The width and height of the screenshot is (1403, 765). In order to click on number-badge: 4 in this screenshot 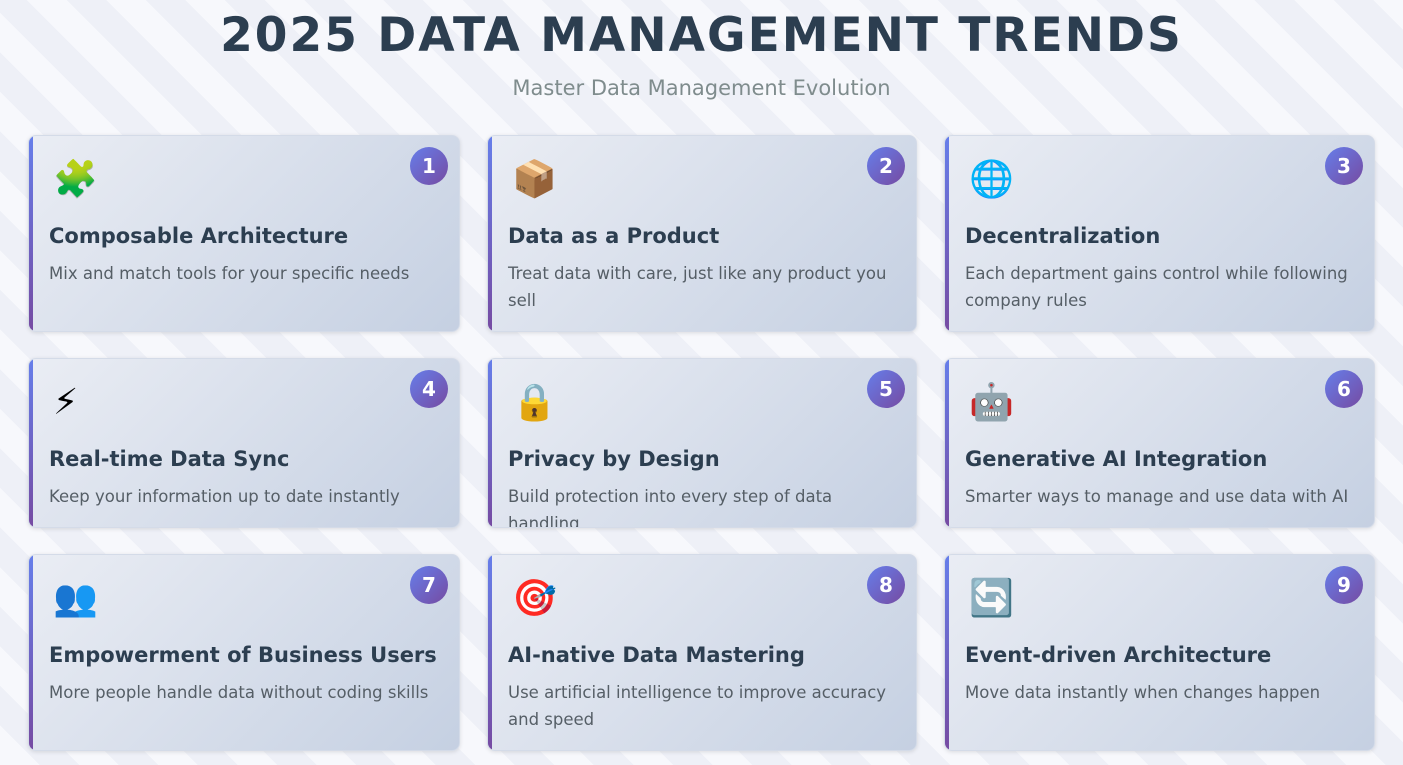, I will do `click(429, 389)`.